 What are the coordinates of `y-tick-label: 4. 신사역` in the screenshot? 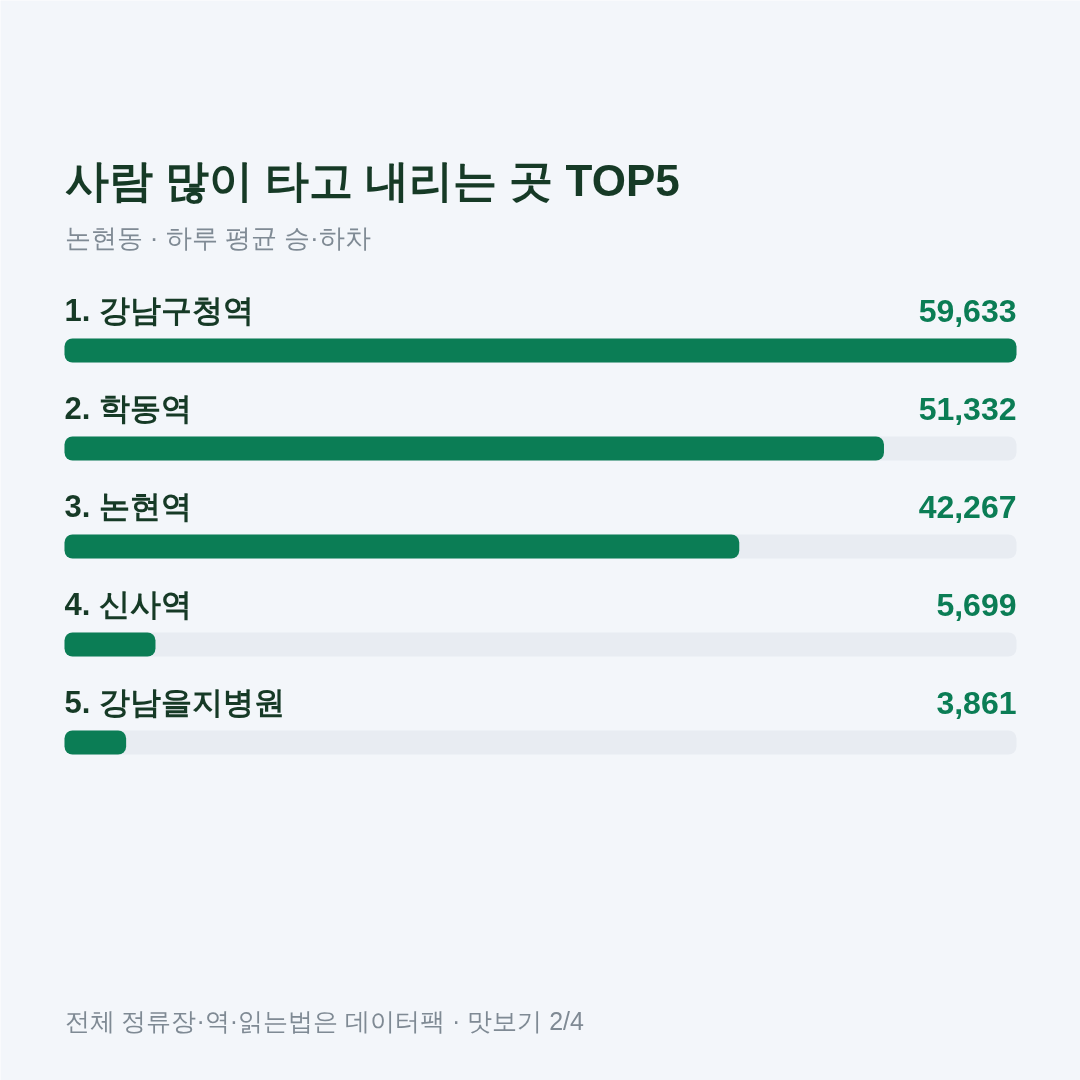 It's located at (128, 604).